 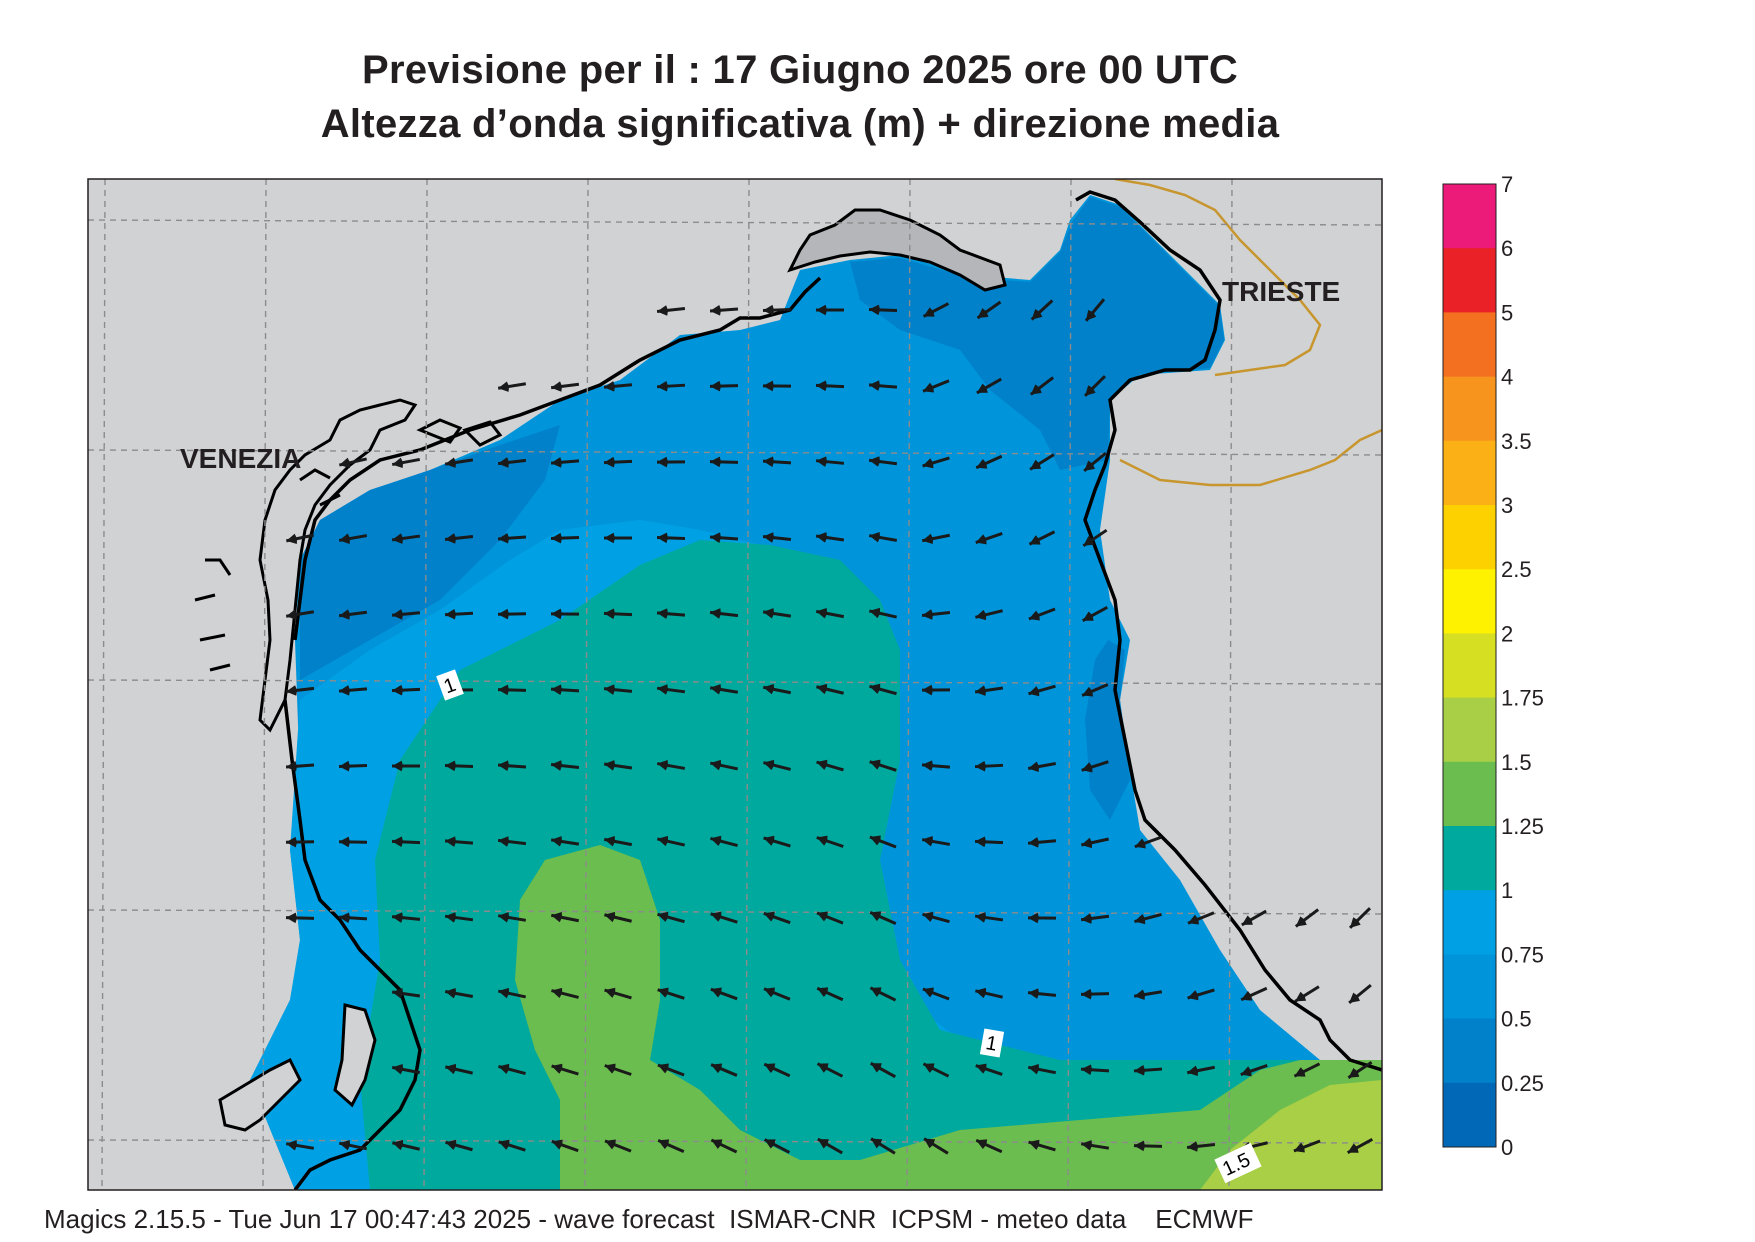 What do you see at coordinates (1522, 1083) in the screenshot?
I see `colorbar-tick-label: 0.25` at bounding box center [1522, 1083].